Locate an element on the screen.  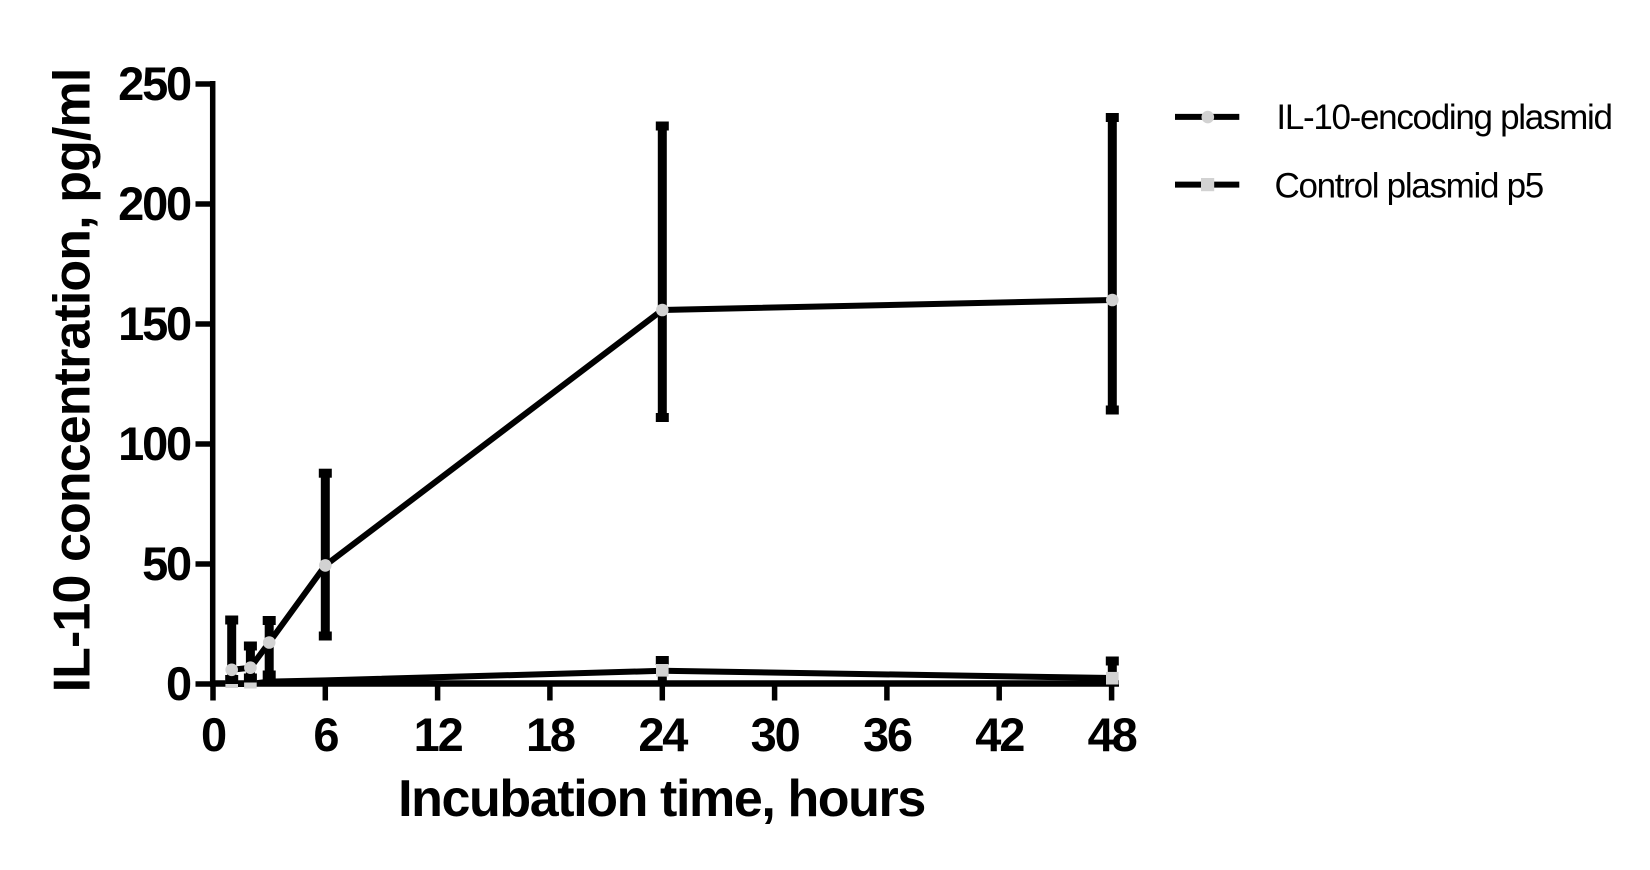
svg-text: 100 is located at coordinates (154, 443).